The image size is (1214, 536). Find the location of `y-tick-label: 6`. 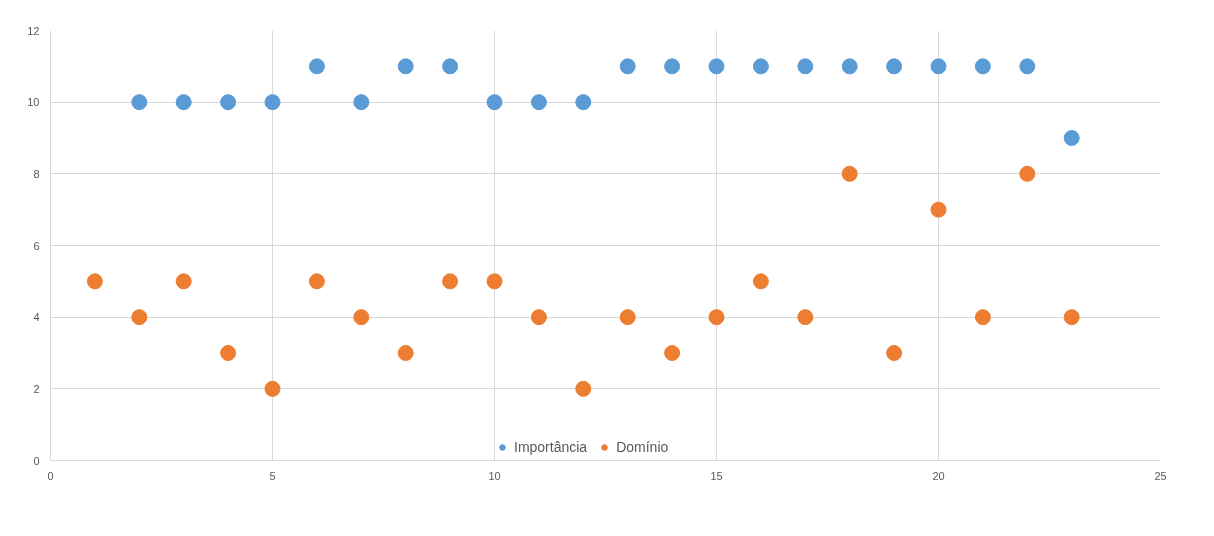

y-tick-label: 6 is located at coordinates (36, 245).